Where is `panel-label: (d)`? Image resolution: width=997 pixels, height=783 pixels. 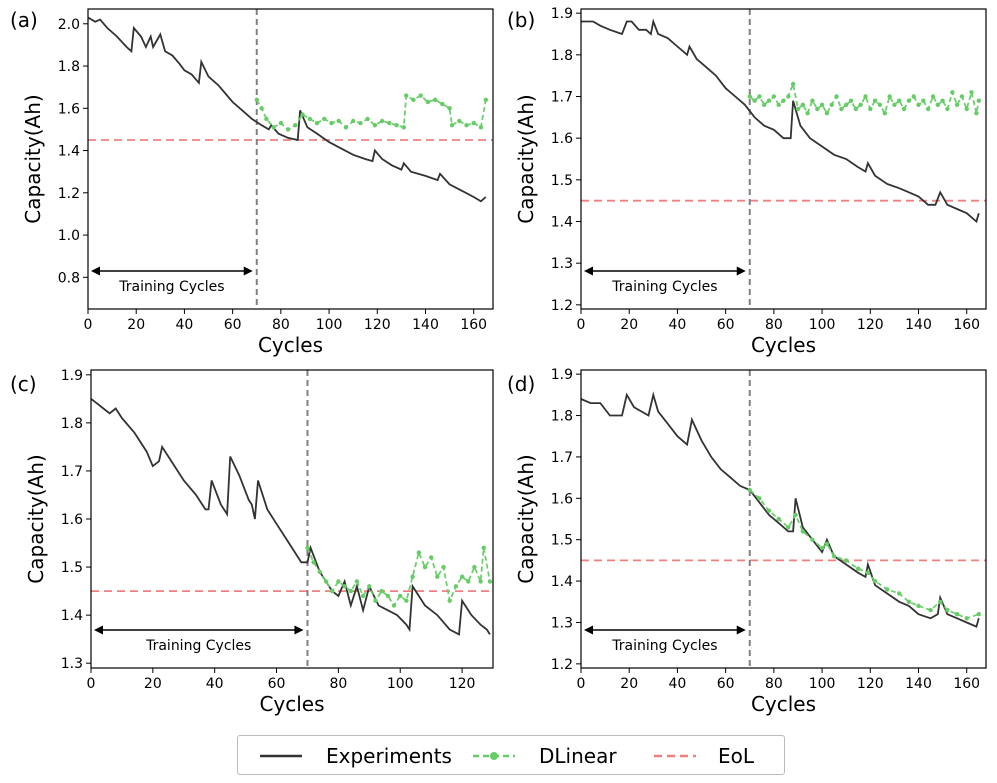 panel-label: (d) is located at coordinates (521, 384).